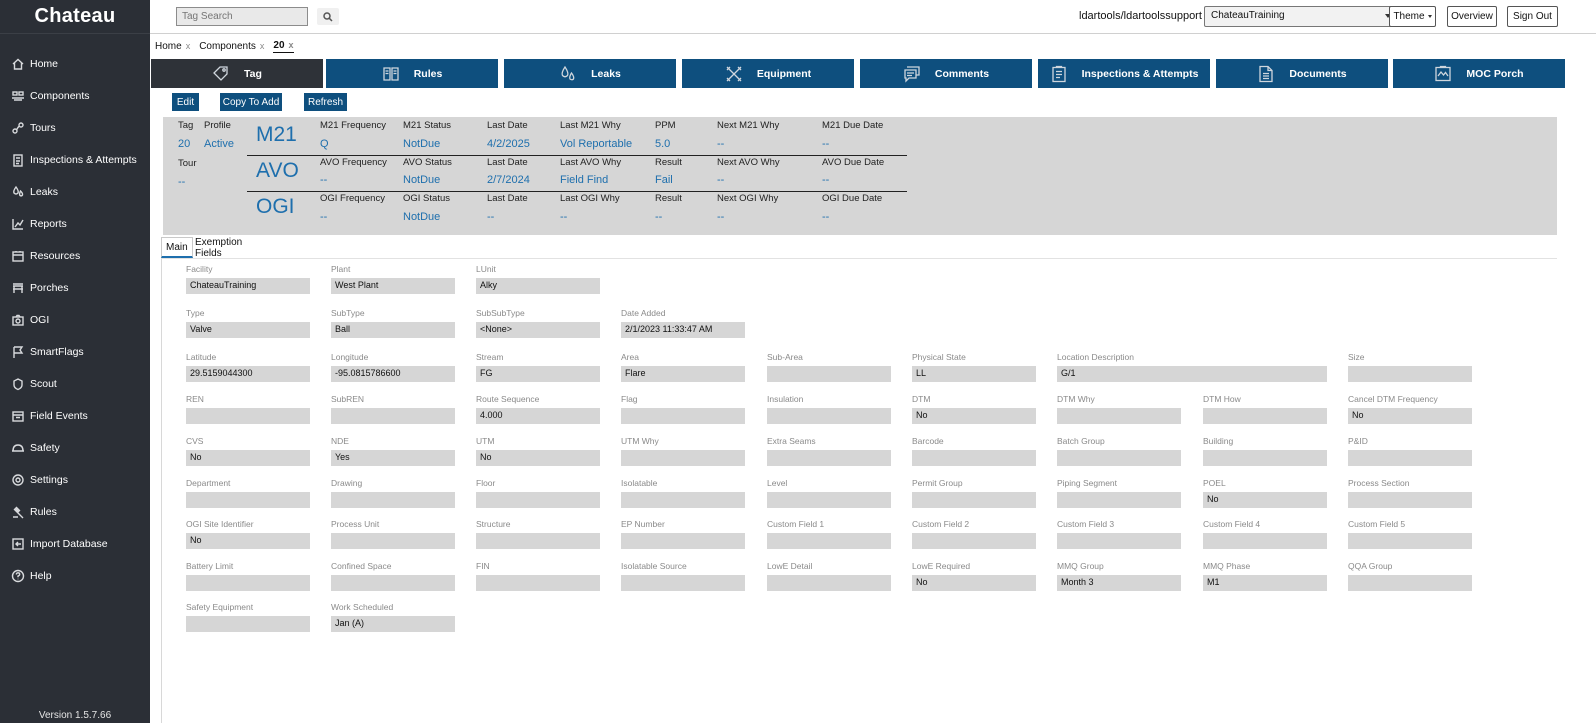 The height and width of the screenshot is (723, 1596). Describe the element at coordinates (1119, 416) in the screenshot. I see `dtm-why-value` at that location.